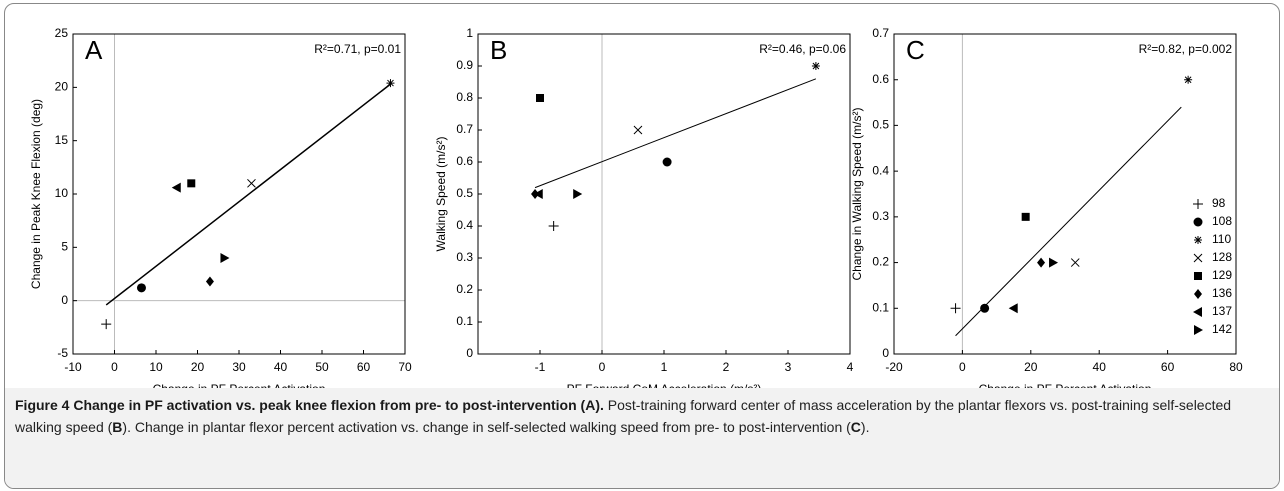  Describe the element at coordinates (664, 385) in the screenshot. I see `x-axis-label: PF Forward CoM Acceleration (m/s²)` at that location.